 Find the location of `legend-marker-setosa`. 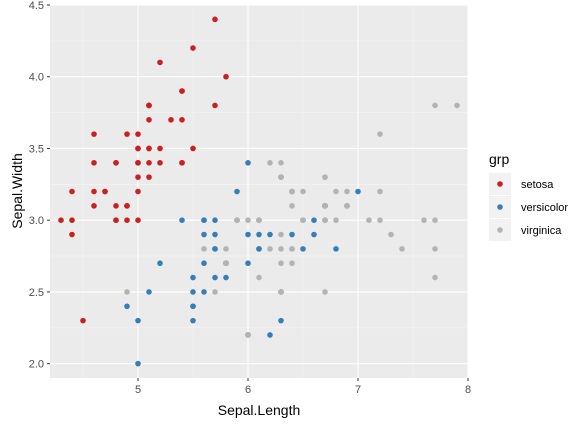

legend-marker-setosa is located at coordinates (500, 184).